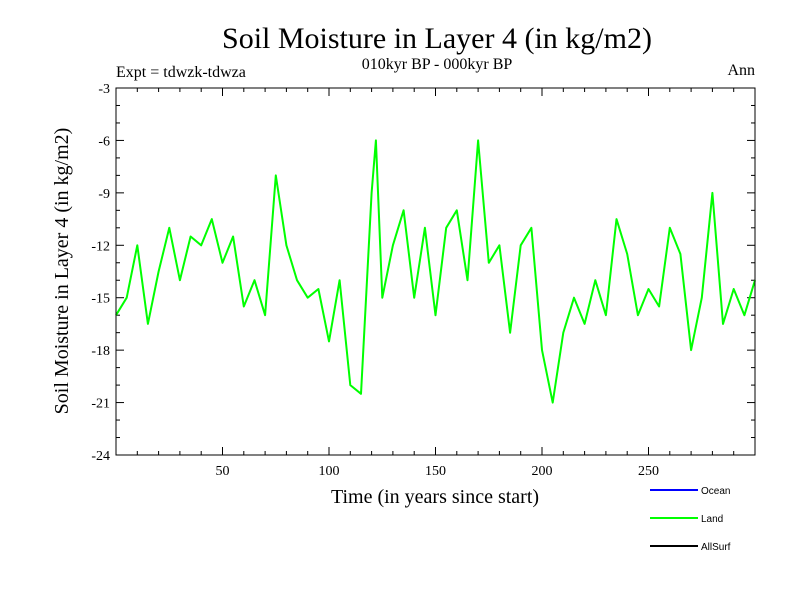 Image resolution: width=800 pixels, height=600 pixels. What do you see at coordinates (104, 141) in the screenshot?
I see `y-tick-label: -6` at bounding box center [104, 141].